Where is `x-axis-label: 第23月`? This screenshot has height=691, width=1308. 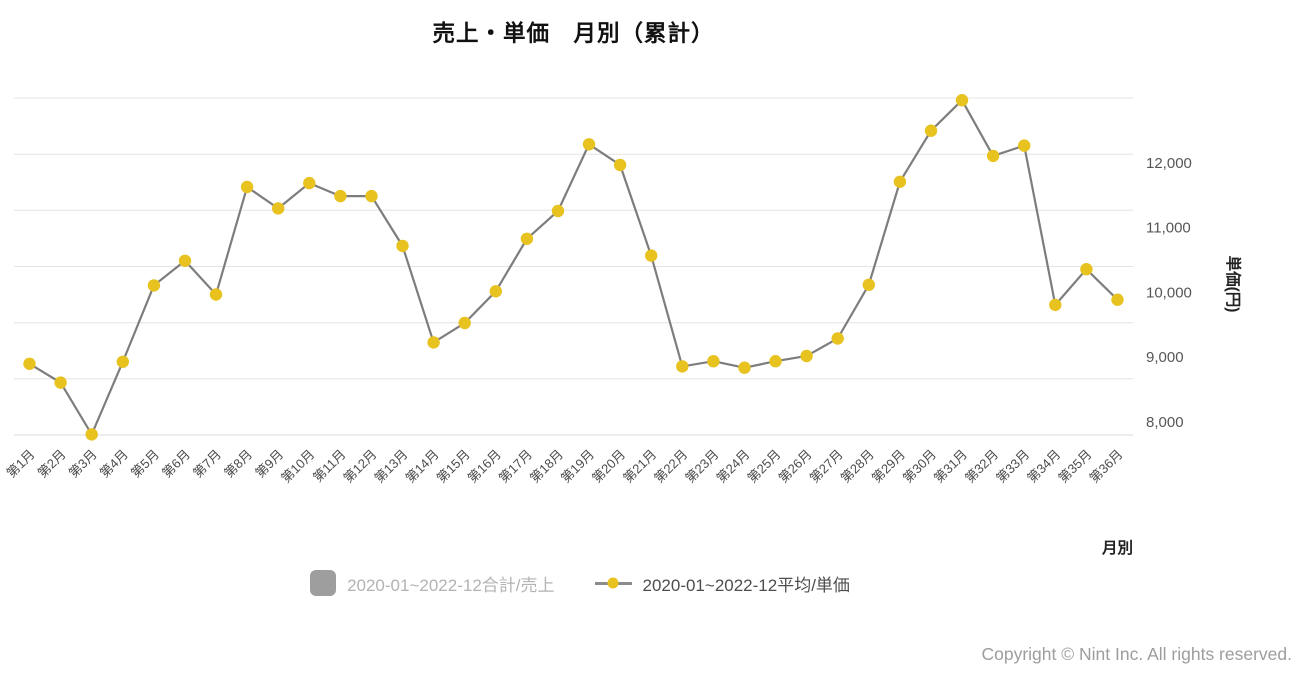
x-axis-label: 第23月 is located at coordinates (701, 466).